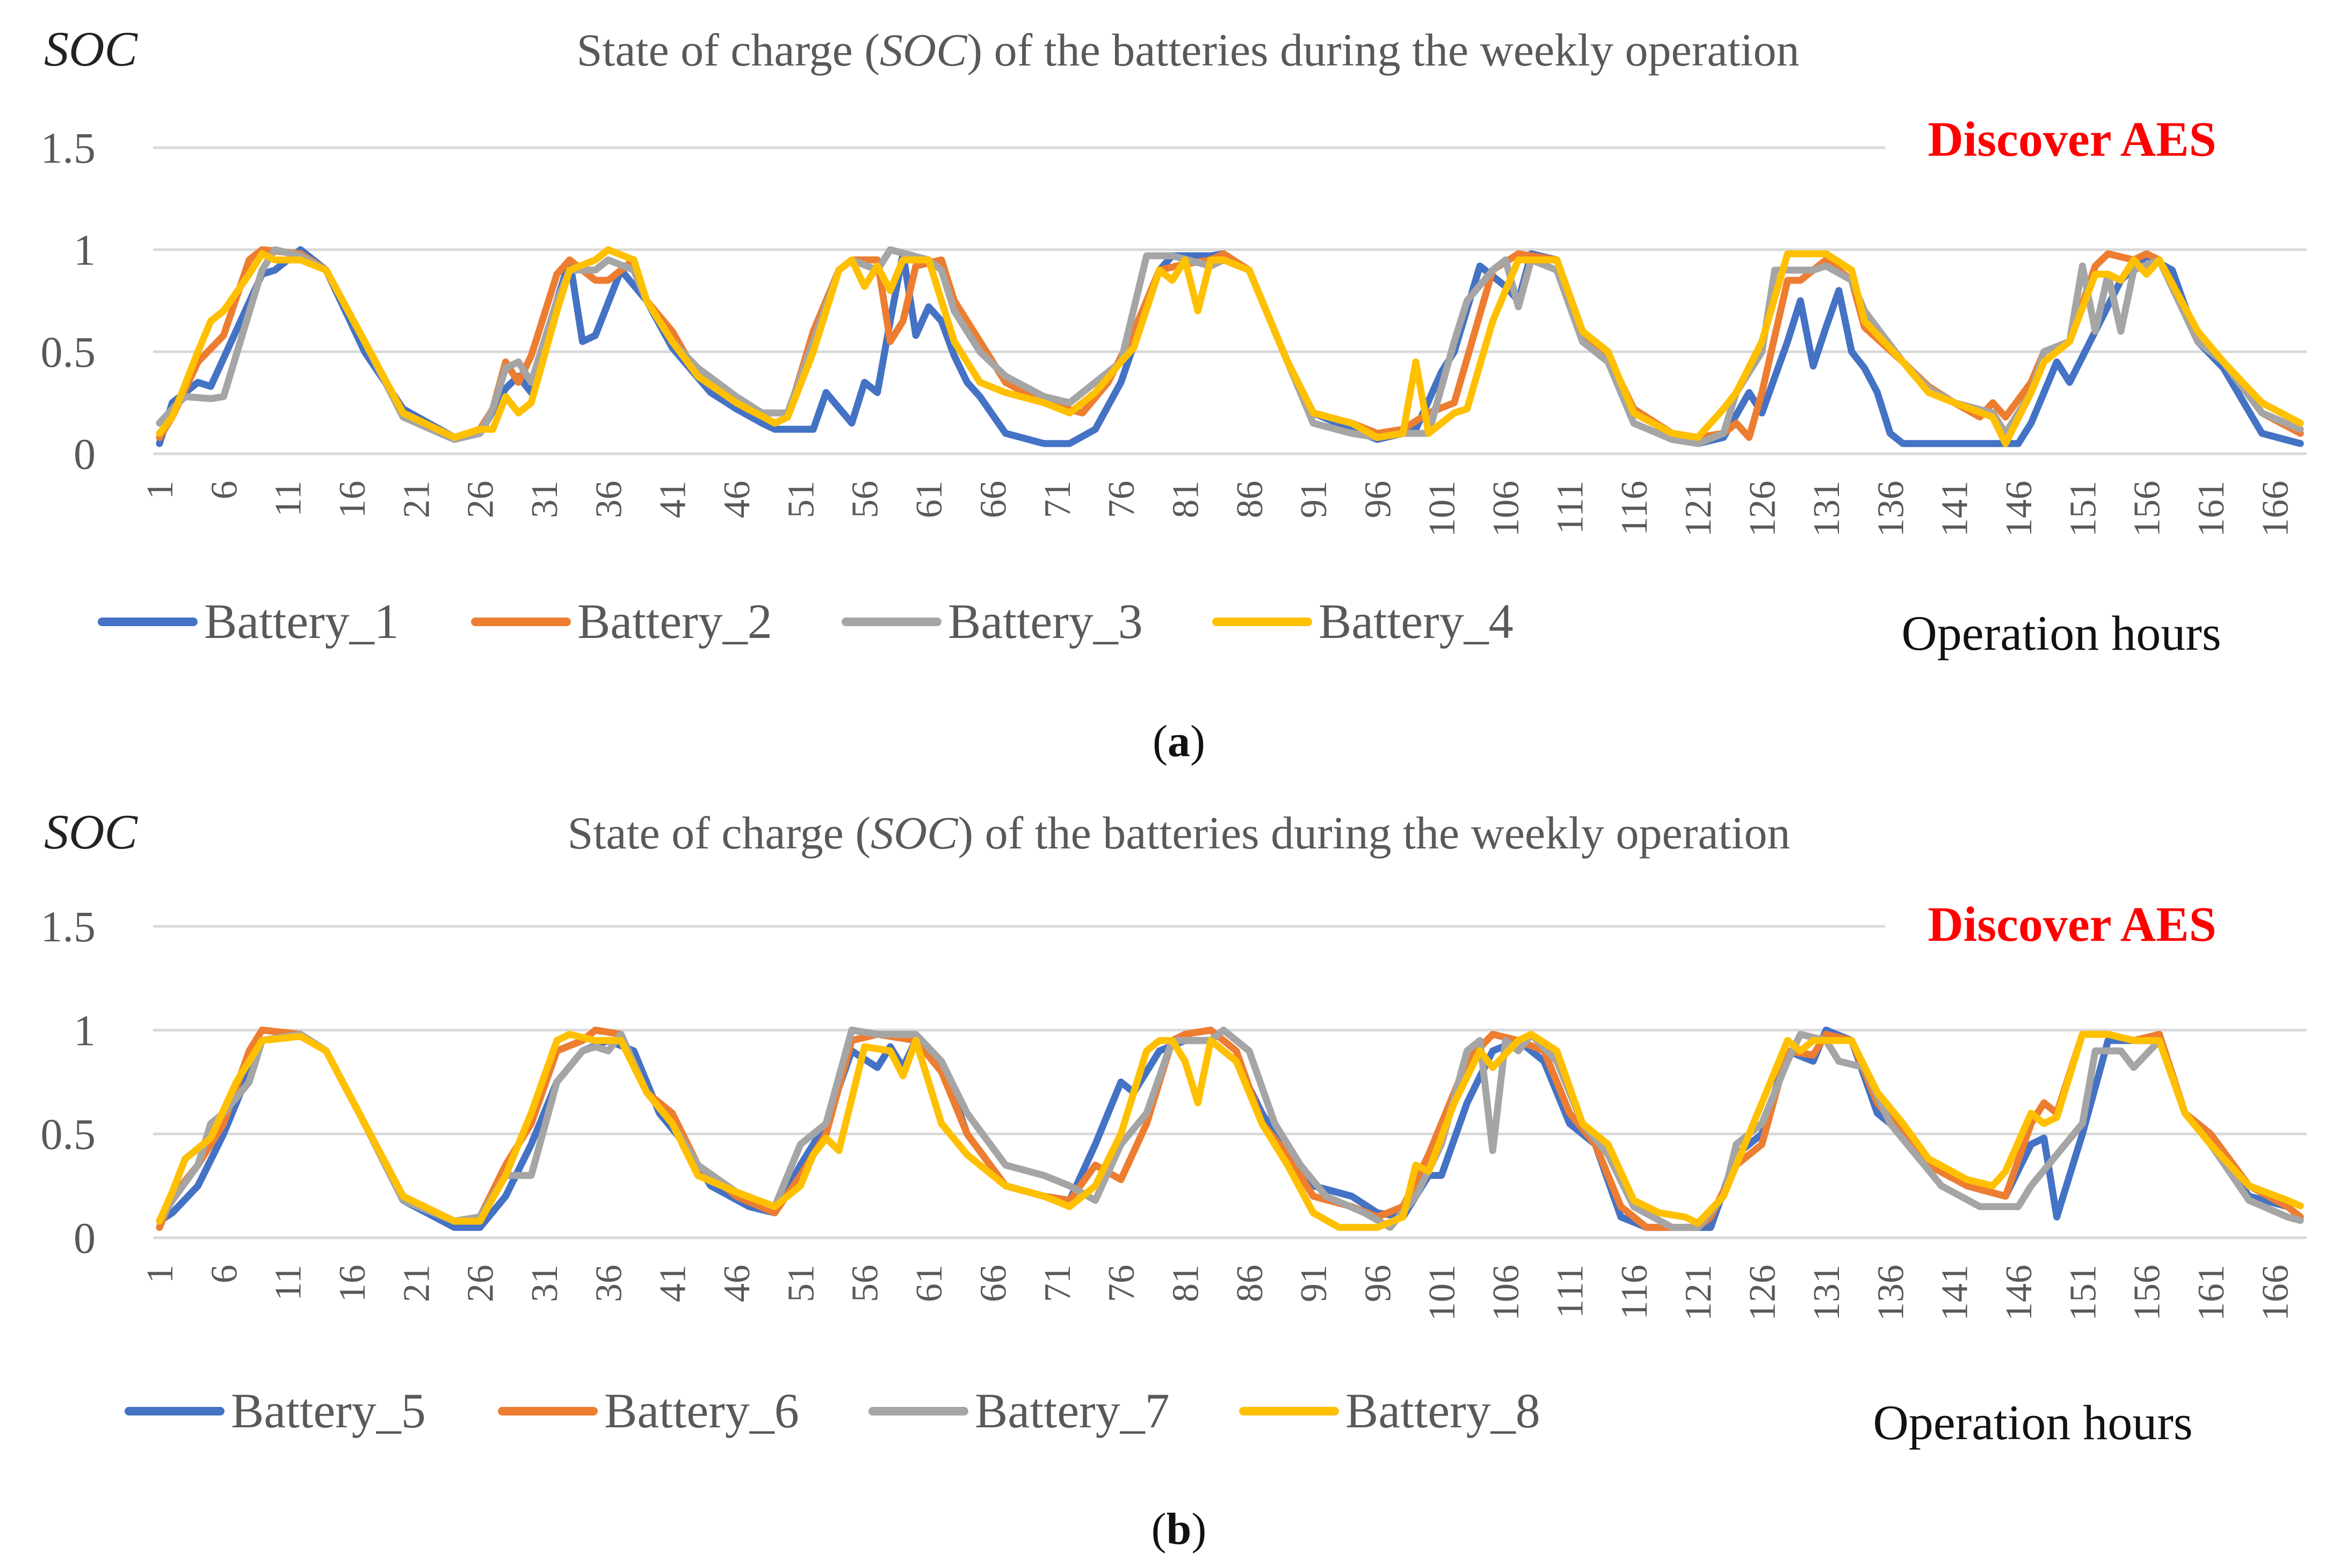  I want to click on x-tick-label-a: 31, so click(545, 500).